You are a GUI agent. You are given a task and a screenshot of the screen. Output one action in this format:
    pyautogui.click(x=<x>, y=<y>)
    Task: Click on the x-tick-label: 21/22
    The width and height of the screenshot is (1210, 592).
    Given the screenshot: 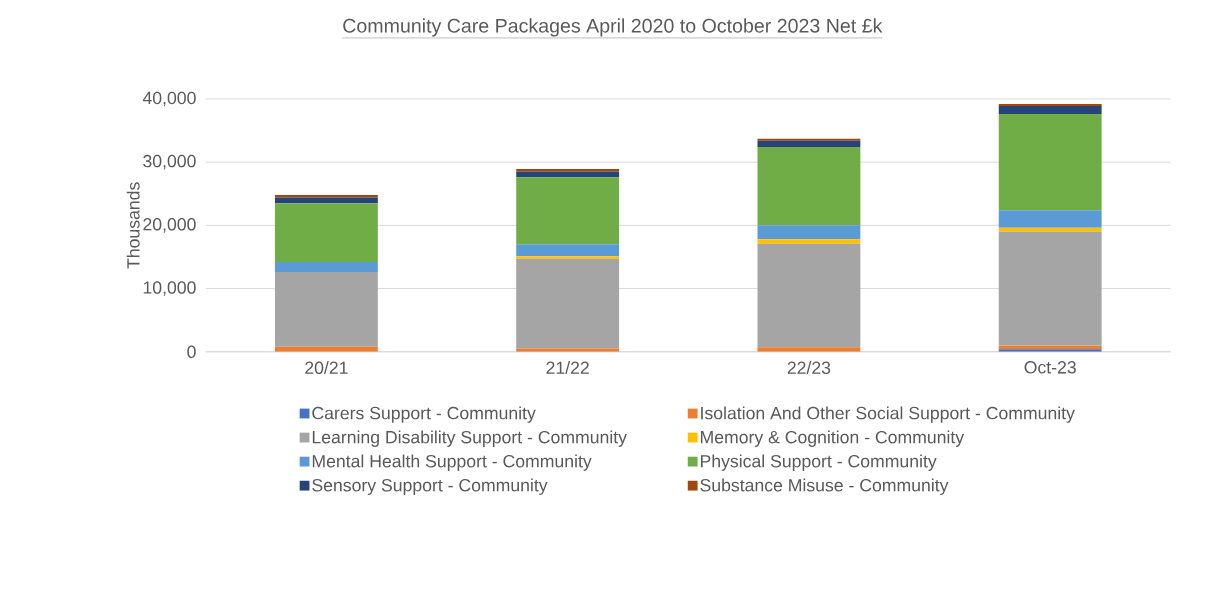 What is the action you would take?
    pyautogui.click(x=567, y=368)
    